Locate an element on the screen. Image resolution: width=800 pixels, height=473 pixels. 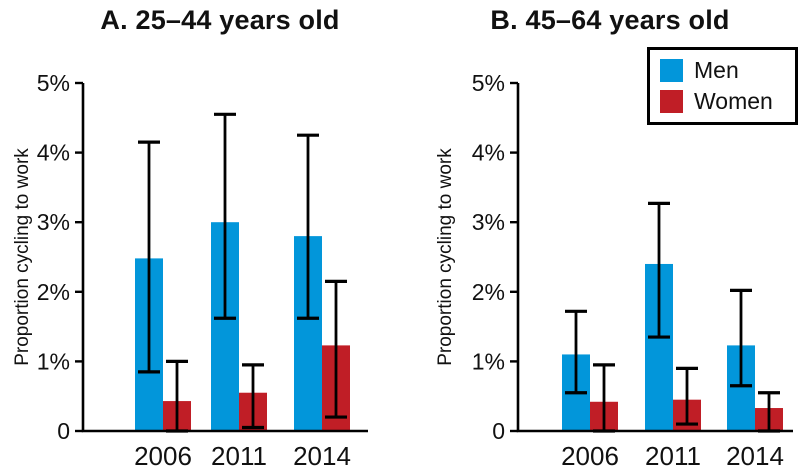
legend-swatch-men is located at coordinates (671, 70).